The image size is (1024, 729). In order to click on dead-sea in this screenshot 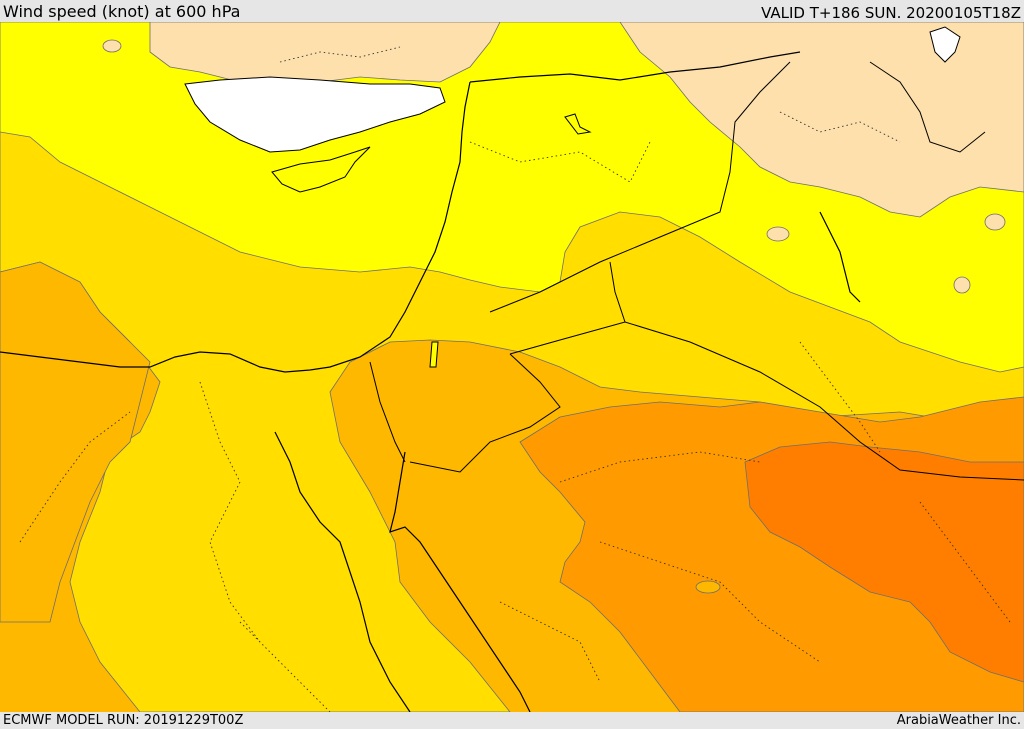, I will do `click(434, 354)`.